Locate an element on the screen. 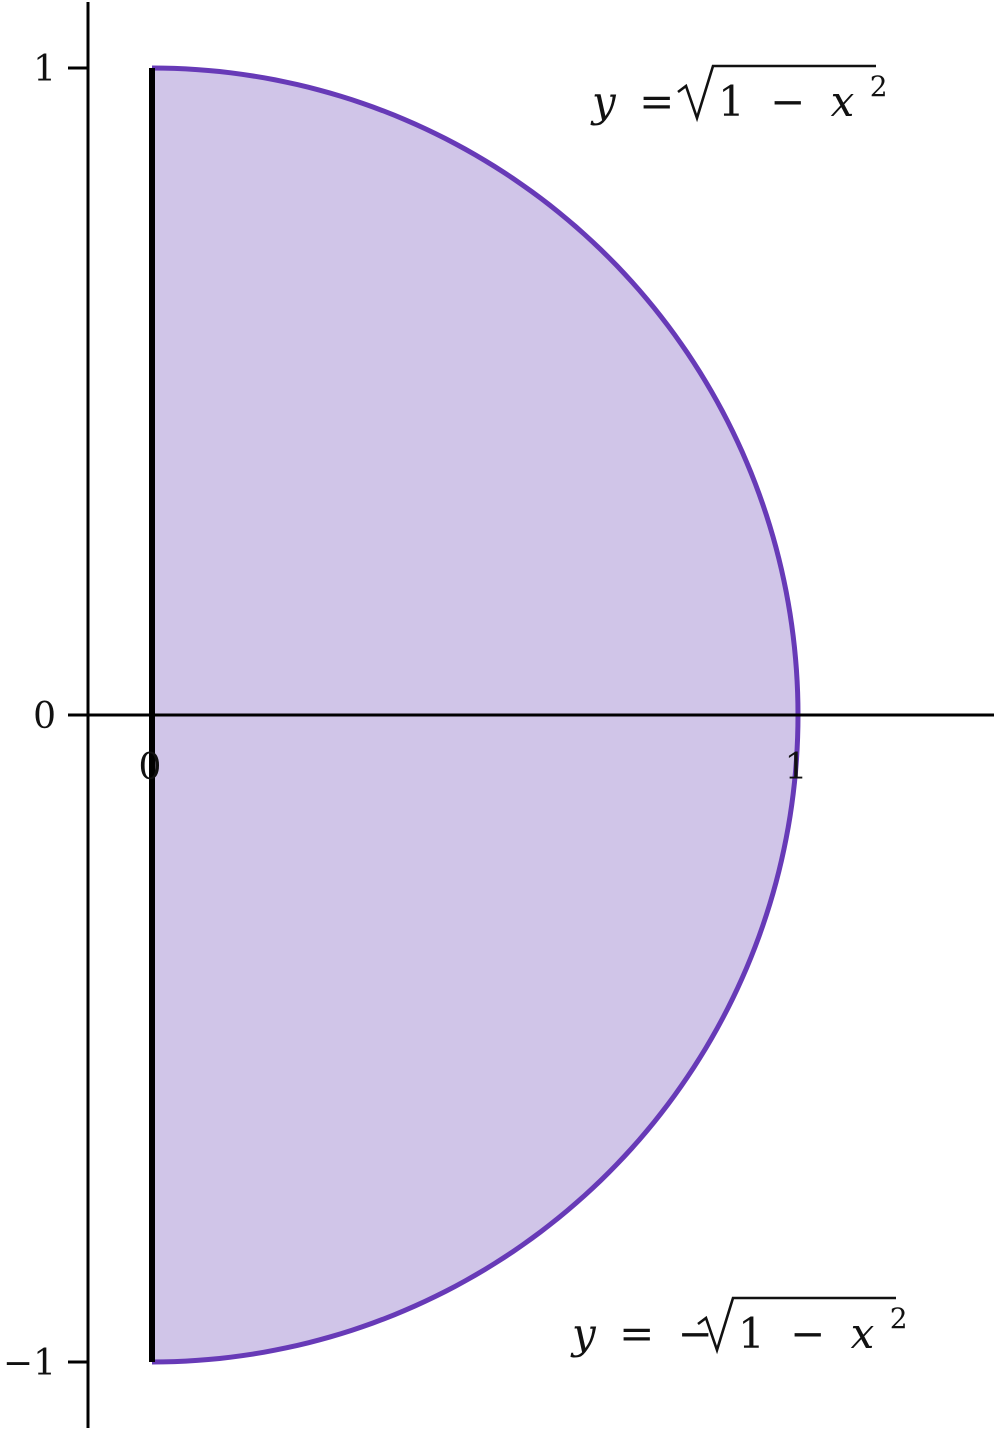 This screenshot has height=1430, width=996. y-tick-label: 0 is located at coordinates (44, 716).